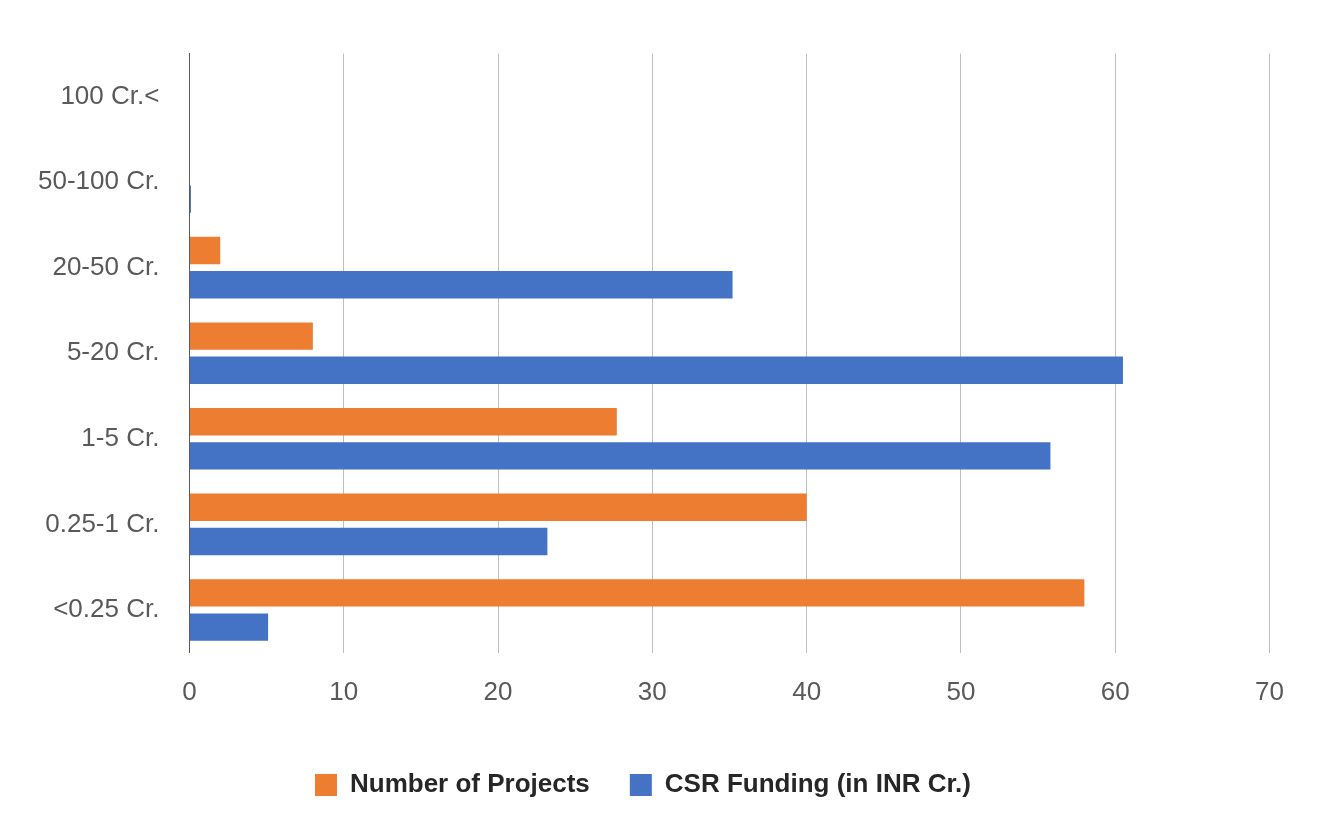 This screenshot has width=1320, height=828. Describe the element at coordinates (652, 690) in the screenshot. I see `x-tick-label: 30` at that location.